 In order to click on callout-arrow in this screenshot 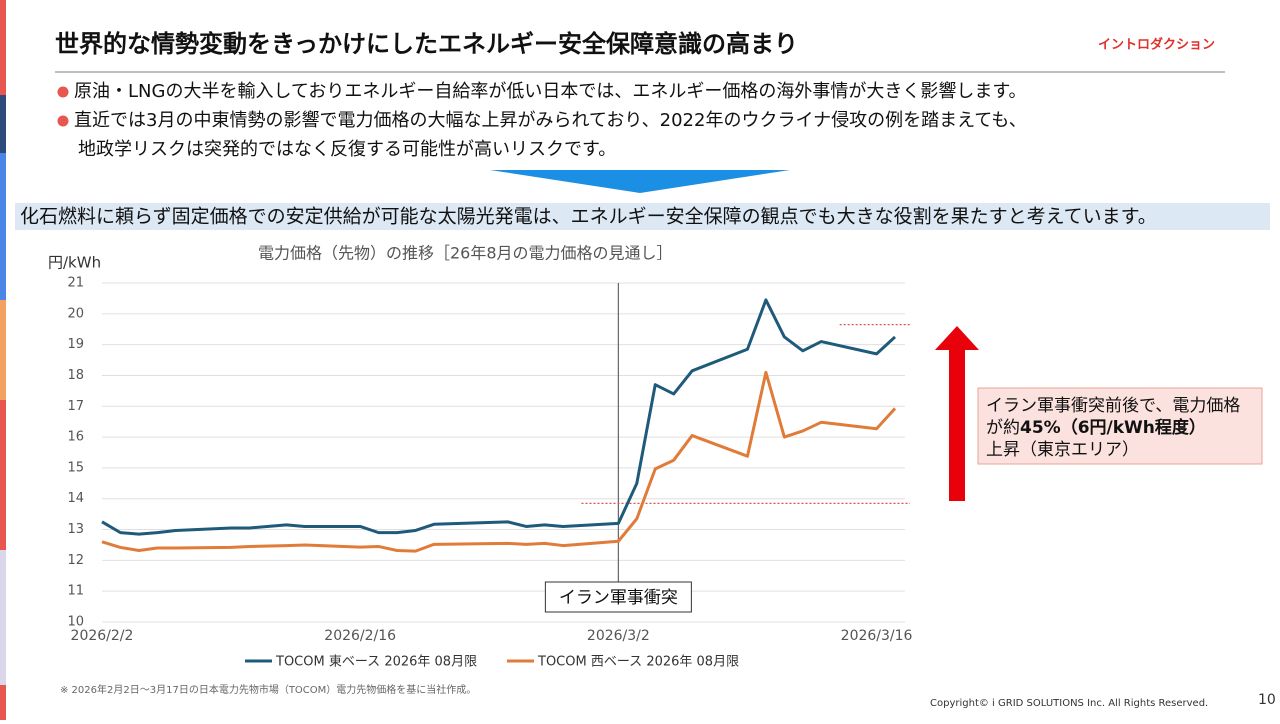, I will do `click(957, 413)`.